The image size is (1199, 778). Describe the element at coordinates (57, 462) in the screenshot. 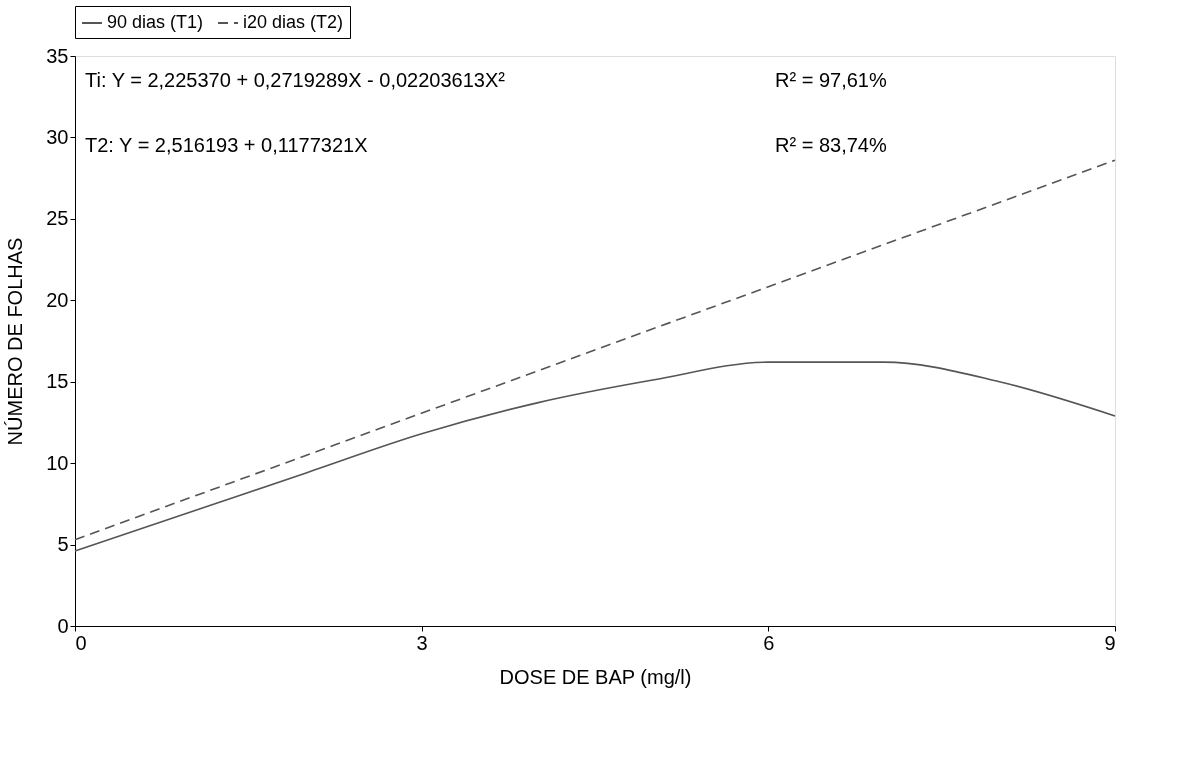

I see `y-tick-label: 10` at that location.